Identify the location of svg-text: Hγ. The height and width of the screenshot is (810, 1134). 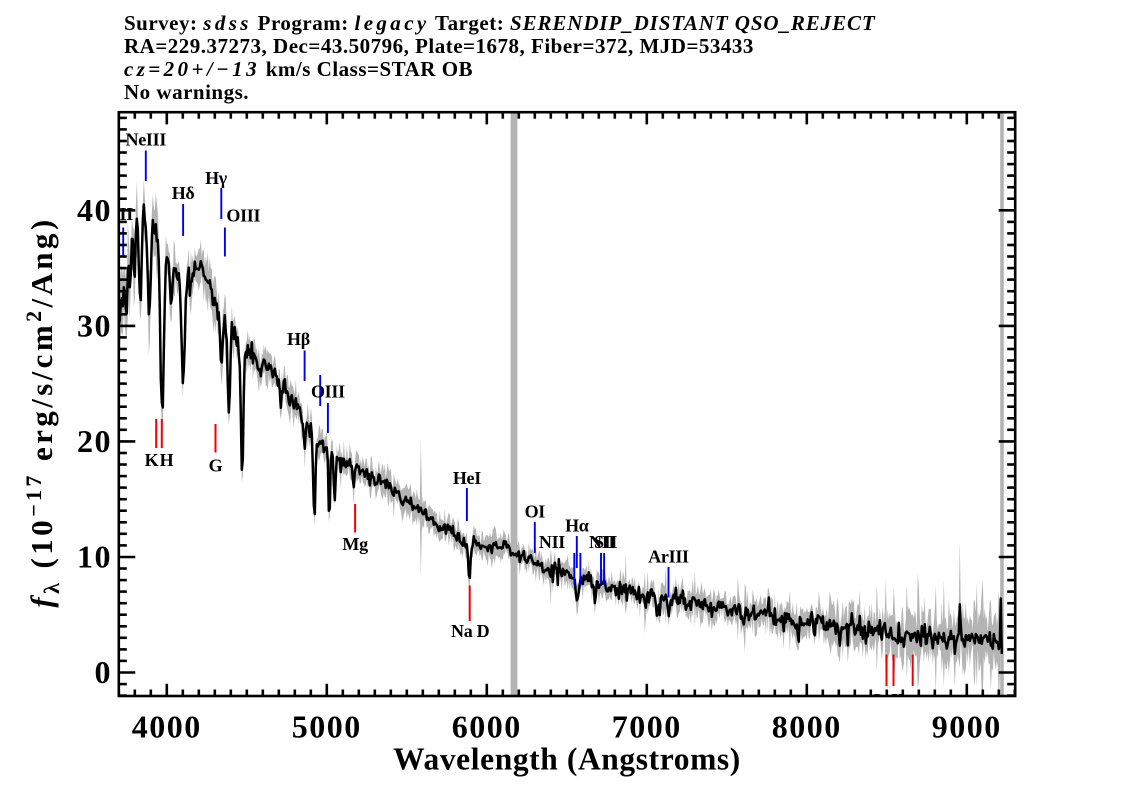
(216, 178).